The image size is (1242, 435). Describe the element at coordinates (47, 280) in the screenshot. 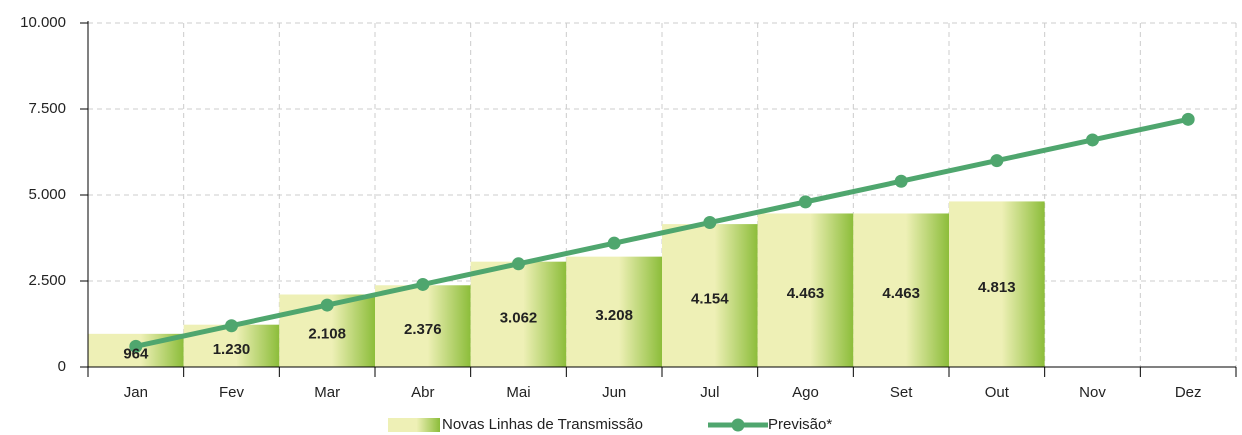

I see `y-tick-label: 2.500` at that location.